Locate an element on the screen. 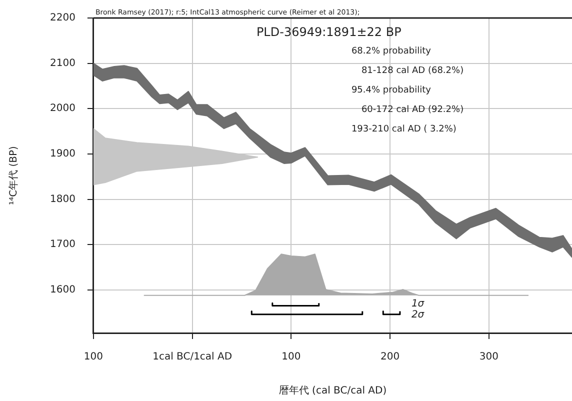 This screenshot has height=401, width=572. y-tick-label: 1800 is located at coordinates (63, 199).